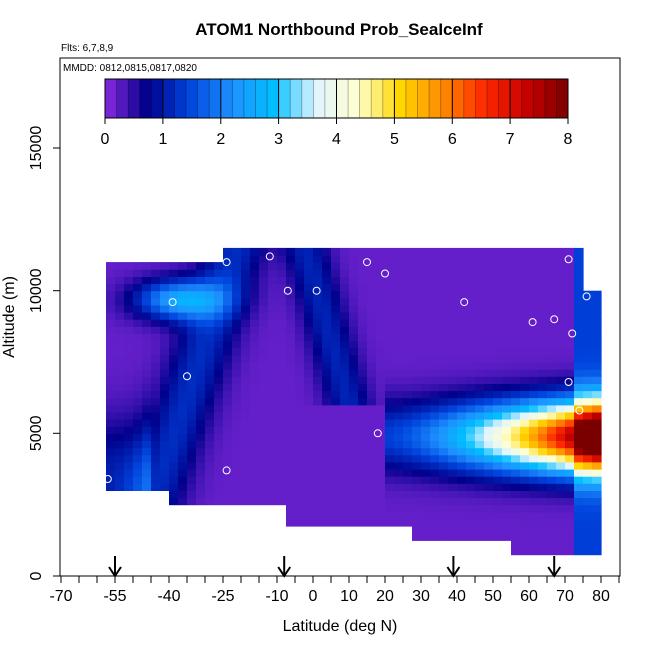 The height and width of the screenshot is (655, 650). Describe the element at coordinates (554, 567) in the screenshot. I see `flight-marker-arrow` at that location.